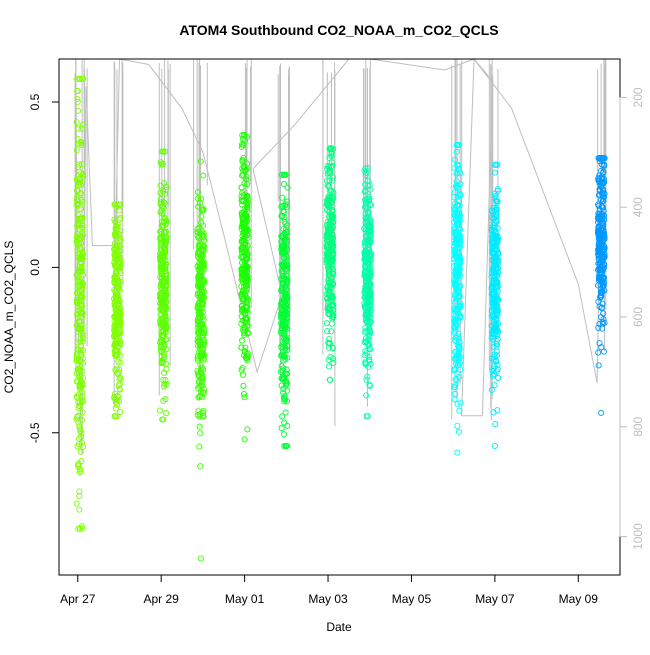  Describe the element at coordinates (9, 317) in the screenshot. I see `y-axis-label: CO2_NOAA_m_CO2_QCLS` at that location.